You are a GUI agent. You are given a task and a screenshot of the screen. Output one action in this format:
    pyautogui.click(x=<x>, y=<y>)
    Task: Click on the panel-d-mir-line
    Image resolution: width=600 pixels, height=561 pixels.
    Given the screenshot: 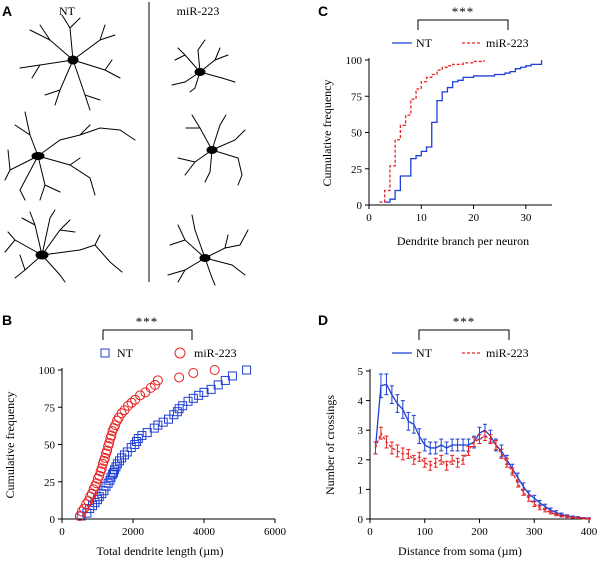 What is the action you would take?
    pyautogui.click(x=482, y=475)
    